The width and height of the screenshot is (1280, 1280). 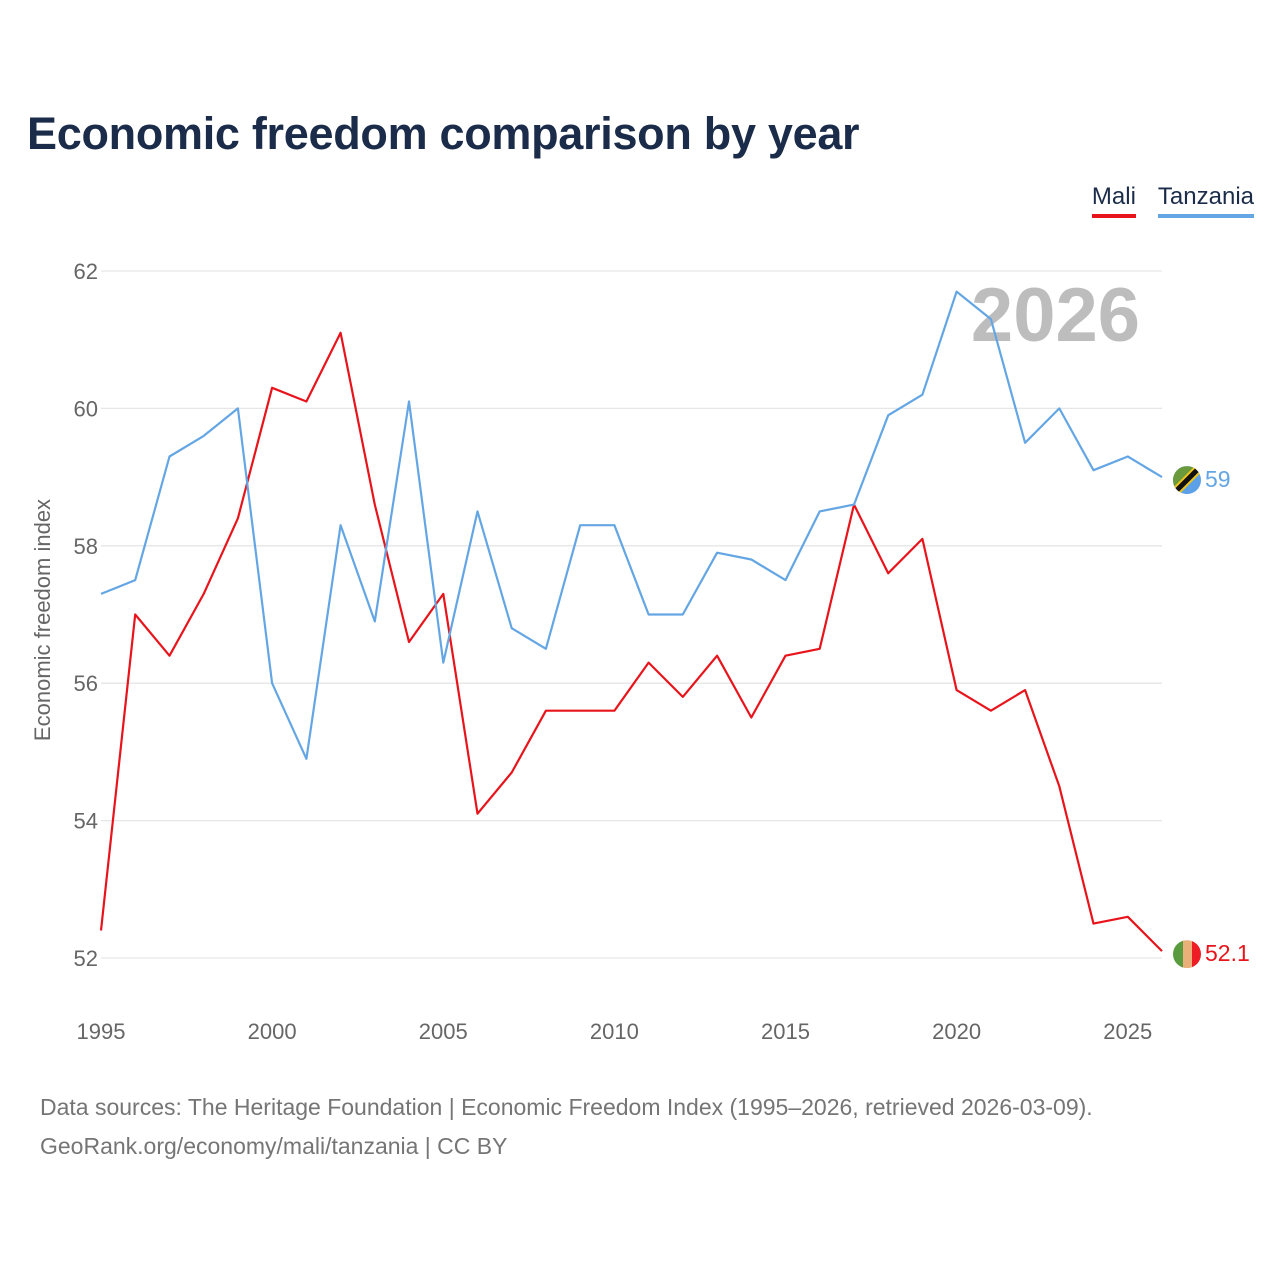 What do you see at coordinates (443, 133) in the screenshot?
I see `chart-title: Economic freedom comparison by year` at bounding box center [443, 133].